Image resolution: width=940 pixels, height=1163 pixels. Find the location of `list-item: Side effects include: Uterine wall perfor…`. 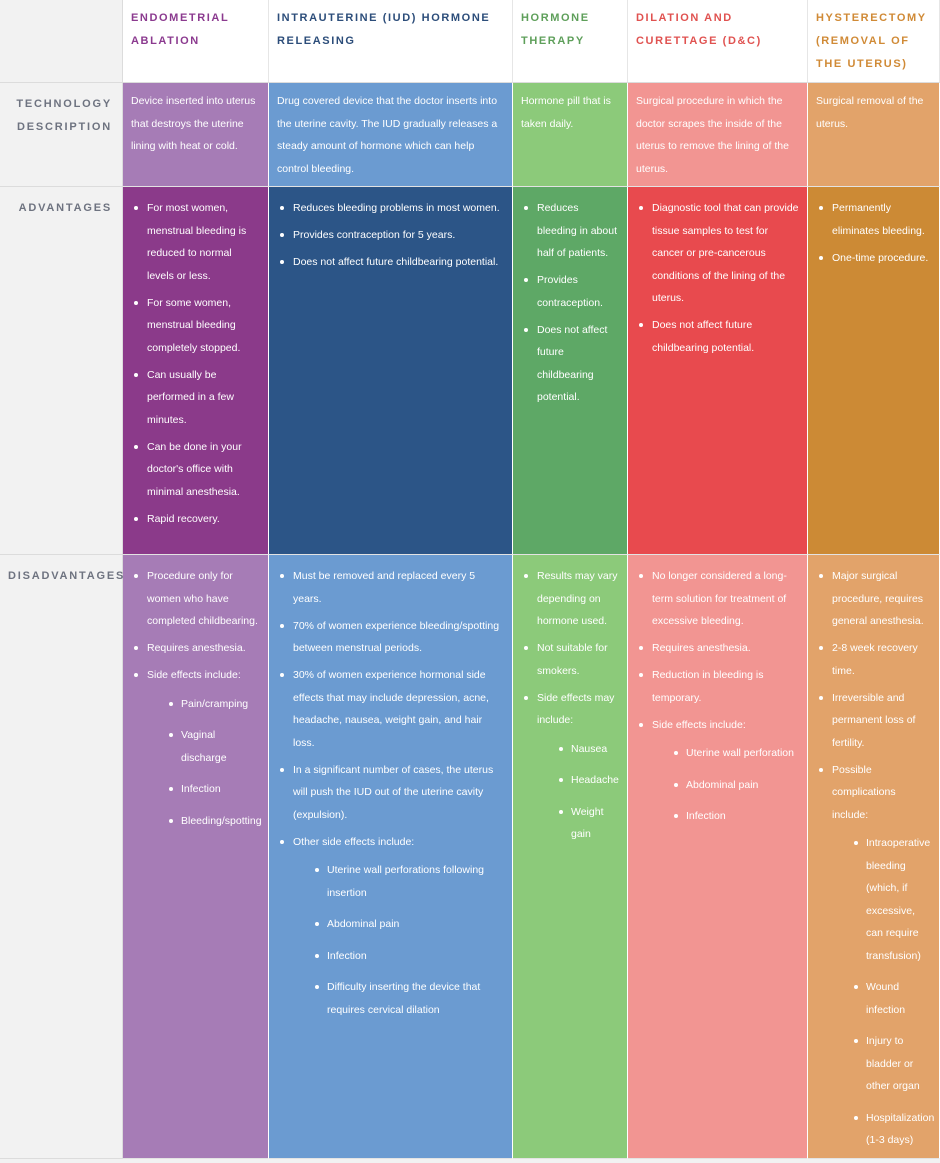

list-item: Side effects include: Uterine wall perfor… is located at coordinates (717, 771).